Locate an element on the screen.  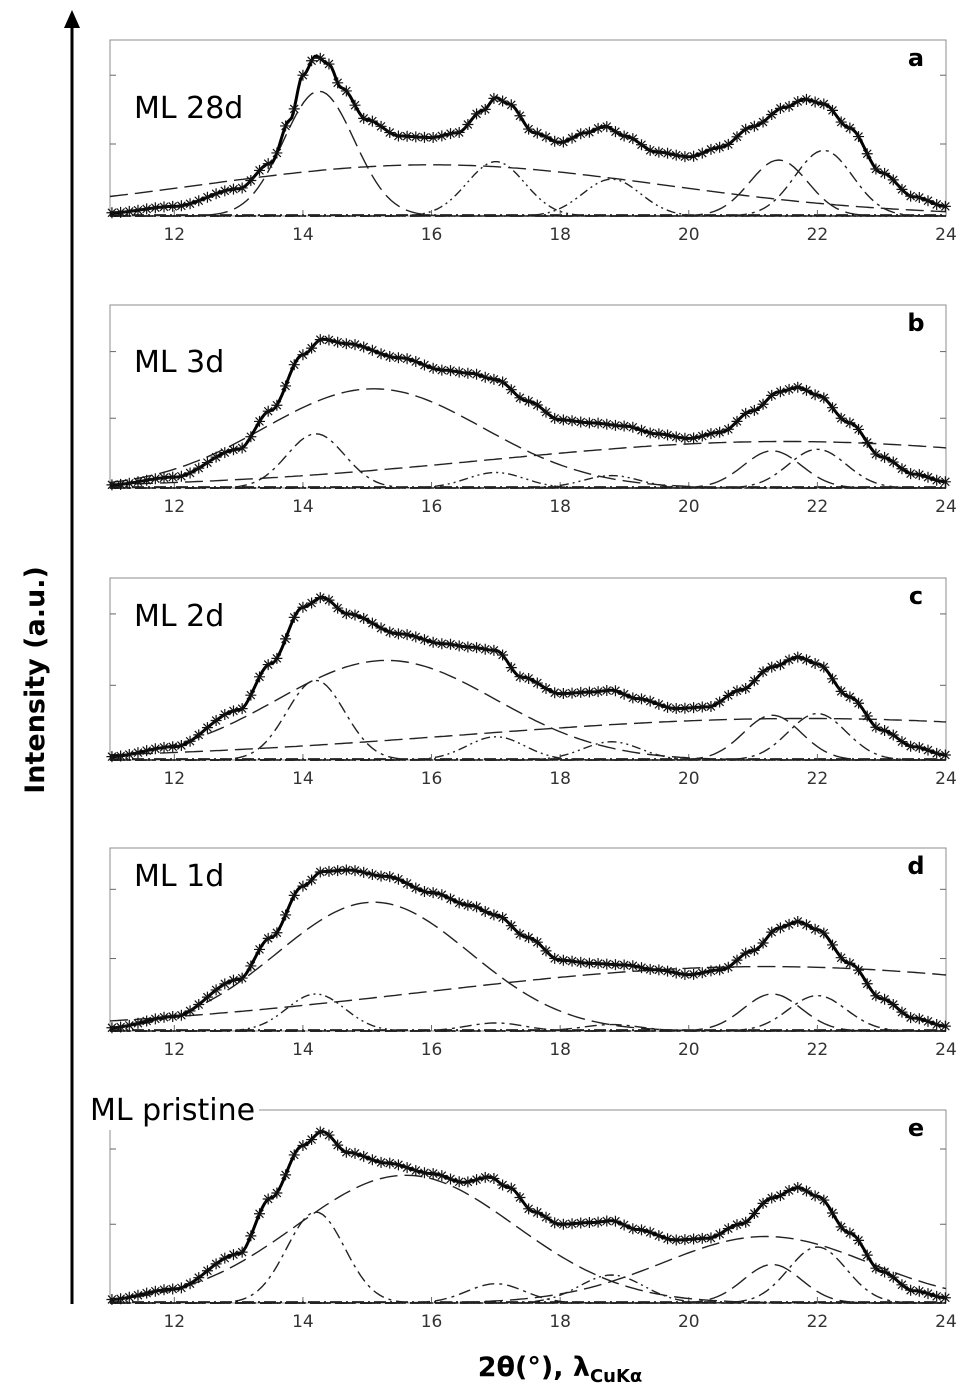
x-axis-title: 2θ(°), λCuKα is located at coordinates (560, 1369).